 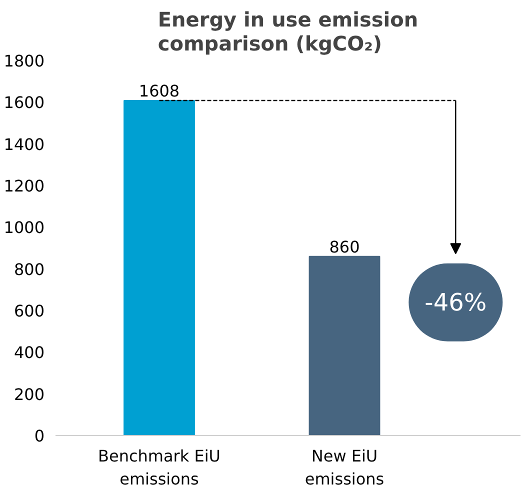 What do you see at coordinates (29, 394) in the screenshot?
I see `y-tick-label: 200` at bounding box center [29, 394].